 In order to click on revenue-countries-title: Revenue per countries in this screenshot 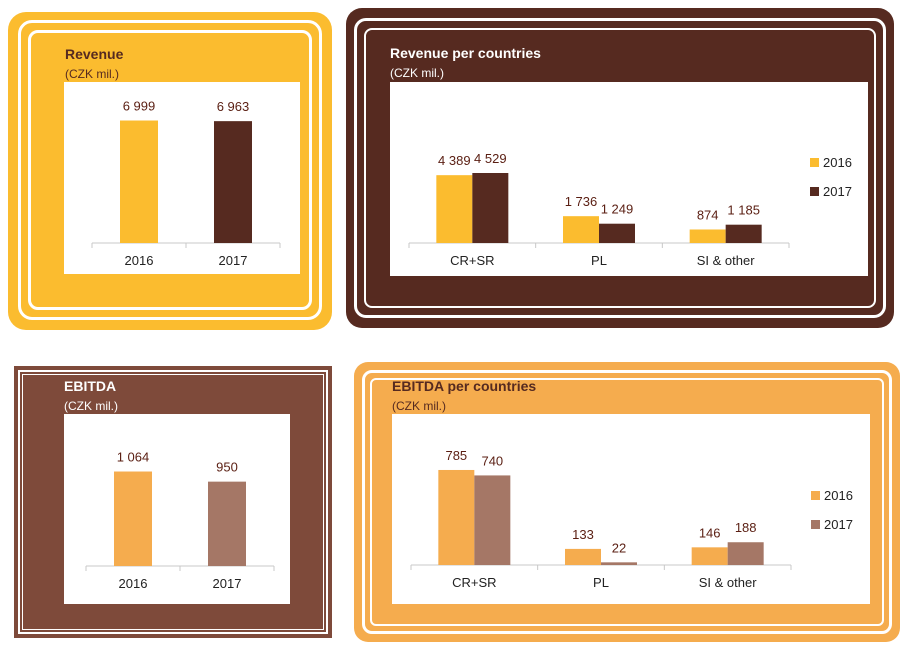, I will do `click(465, 53)`.